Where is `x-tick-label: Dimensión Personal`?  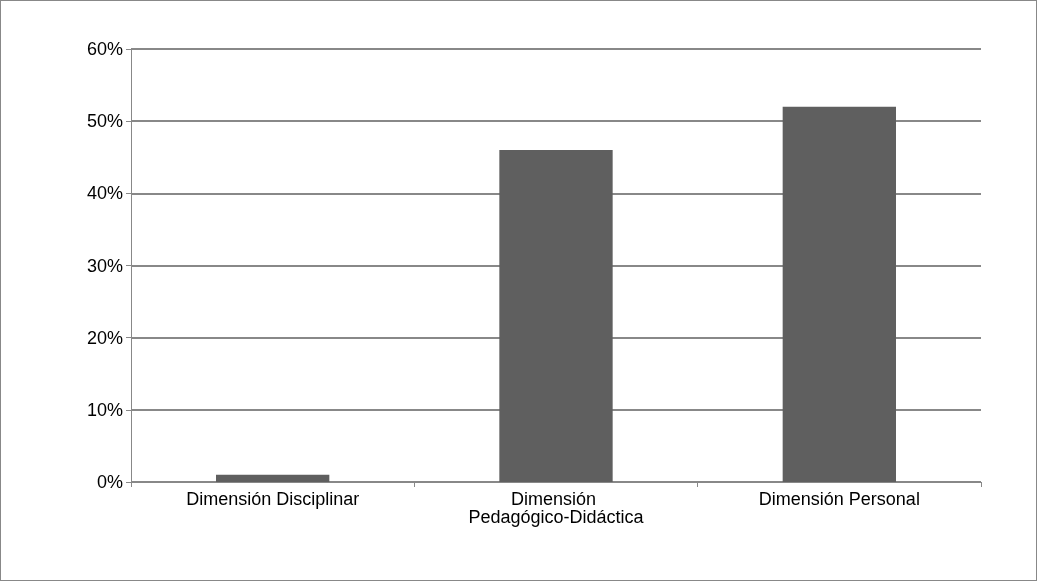 x-tick-label: Dimensión Personal is located at coordinates (839, 499).